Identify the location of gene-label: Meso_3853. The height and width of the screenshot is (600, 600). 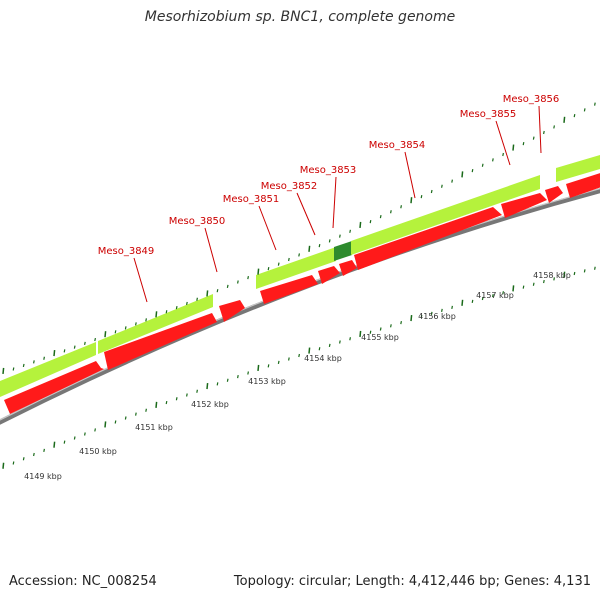
(328, 170).